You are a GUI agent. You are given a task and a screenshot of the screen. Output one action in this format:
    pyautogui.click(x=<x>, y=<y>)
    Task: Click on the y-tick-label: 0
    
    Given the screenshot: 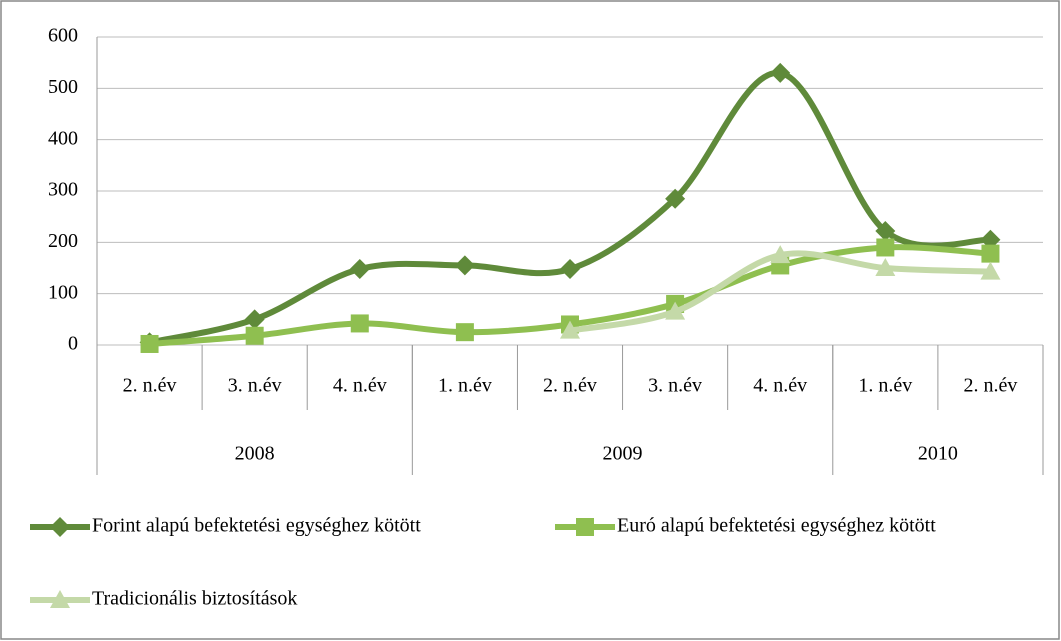 What is the action you would take?
    pyautogui.click(x=73, y=344)
    